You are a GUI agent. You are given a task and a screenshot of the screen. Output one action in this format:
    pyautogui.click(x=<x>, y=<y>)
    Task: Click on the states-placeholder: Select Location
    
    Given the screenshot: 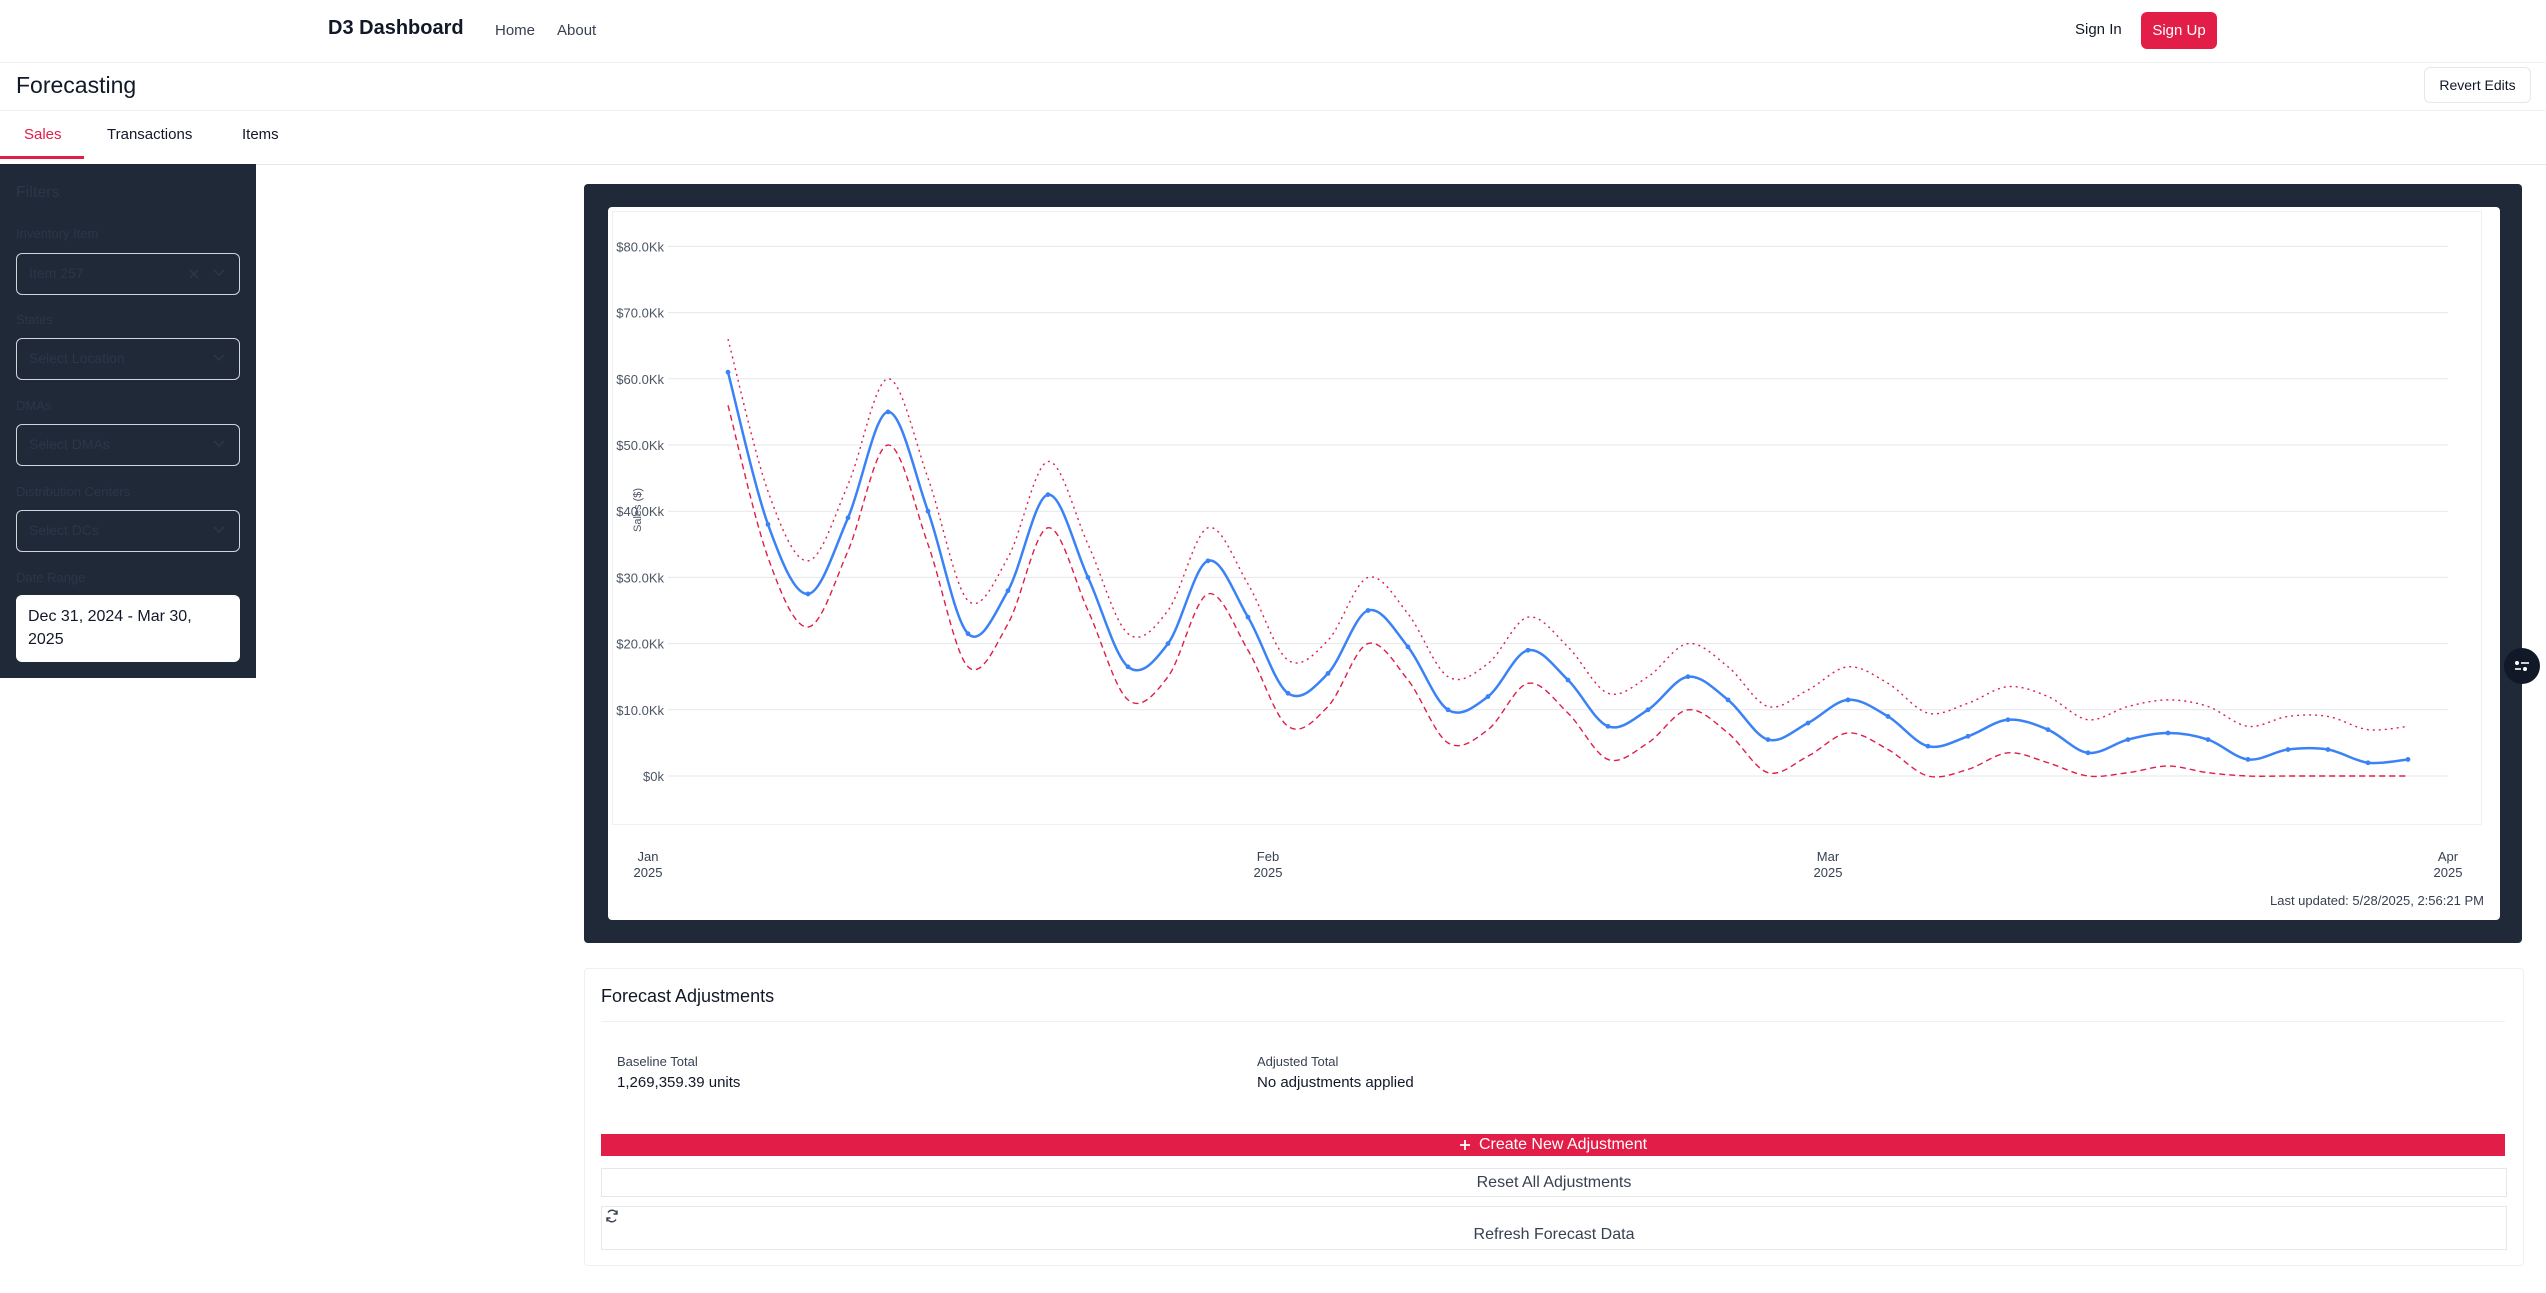 What is the action you would take?
    pyautogui.click(x=77, y=358)
    